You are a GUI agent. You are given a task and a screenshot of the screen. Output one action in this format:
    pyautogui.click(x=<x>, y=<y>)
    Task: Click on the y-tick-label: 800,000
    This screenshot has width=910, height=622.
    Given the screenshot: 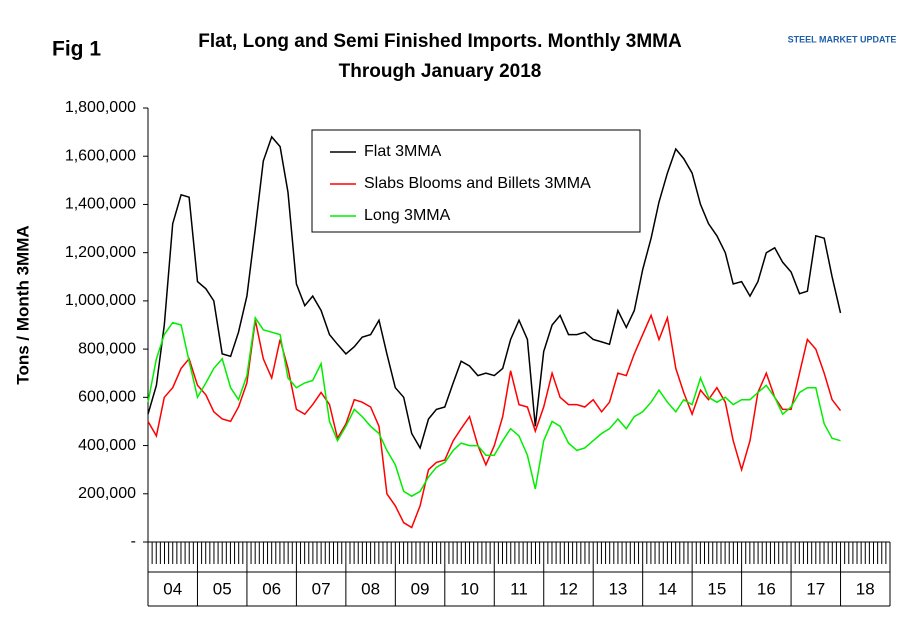 What is the action you would take?
    pyautogui.click(x=107, y=348)
    